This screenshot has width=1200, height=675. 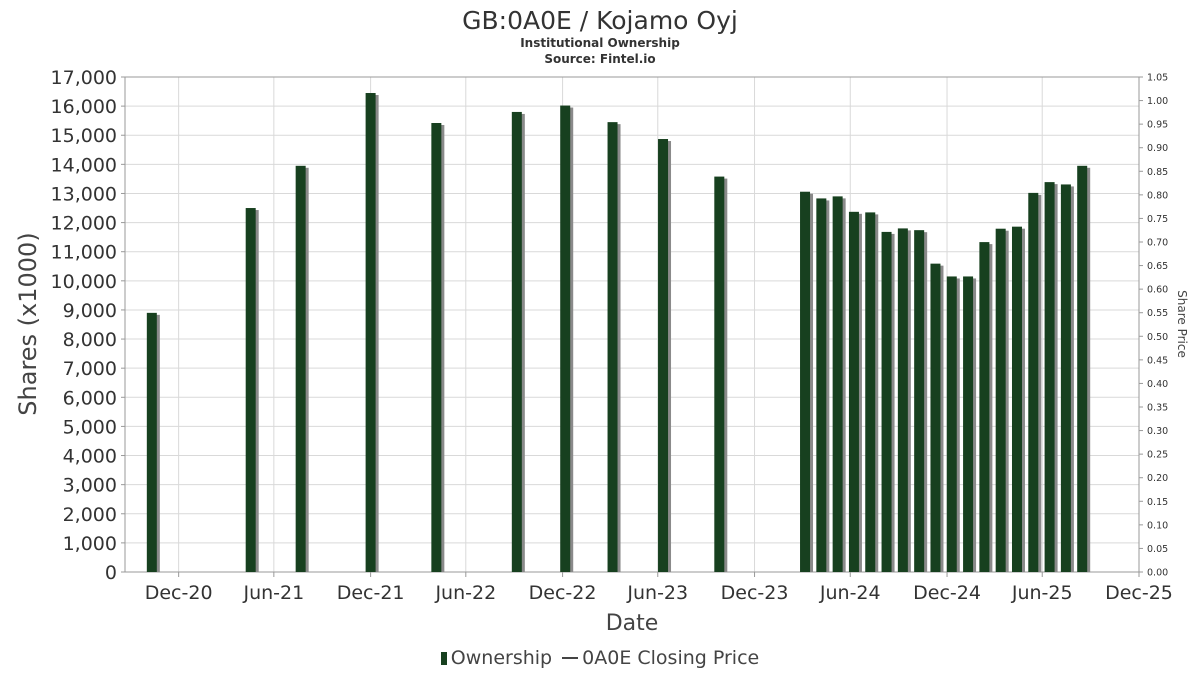 I want to click on y2-tick-label: 0.95, so click(x=1157, y=125).